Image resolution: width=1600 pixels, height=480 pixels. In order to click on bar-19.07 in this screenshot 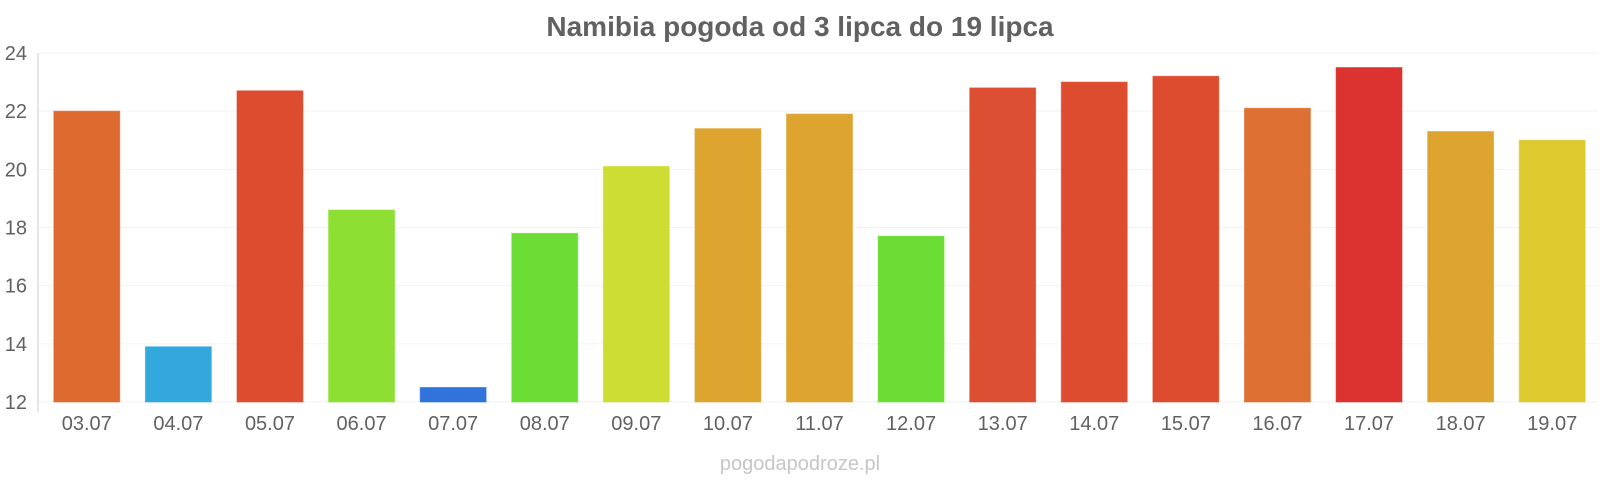, I will do `click(1552, 271)`.